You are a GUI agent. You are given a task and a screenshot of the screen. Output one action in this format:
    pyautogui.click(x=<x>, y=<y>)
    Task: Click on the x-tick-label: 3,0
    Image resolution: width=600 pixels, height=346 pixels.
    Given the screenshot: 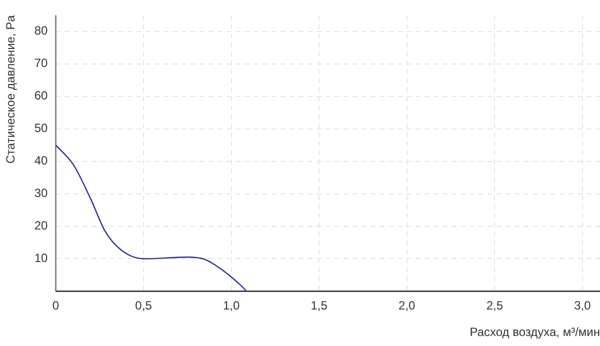 What is the action you would take?
    pyautogui.click(x=583, y=305)
    